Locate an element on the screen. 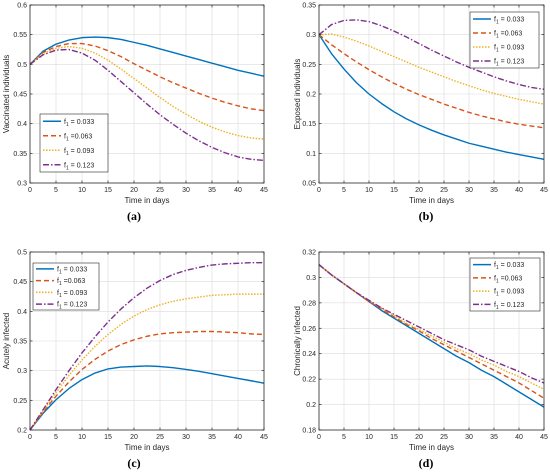 Image resolution: width=550 pixels, height=473 pixels. y-tick-label: 0.55 is located at coordinates (20, 35).